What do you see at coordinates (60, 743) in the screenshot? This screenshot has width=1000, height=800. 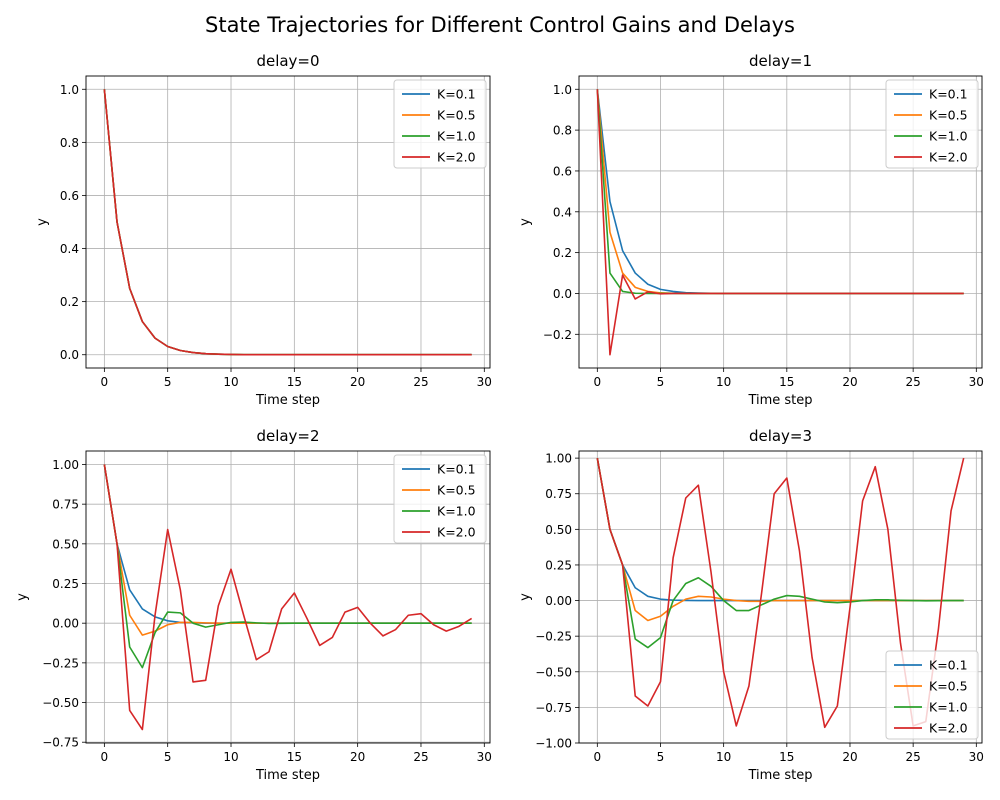 I see `y-tick-label: −0.75` at bounding box center [60, 743].